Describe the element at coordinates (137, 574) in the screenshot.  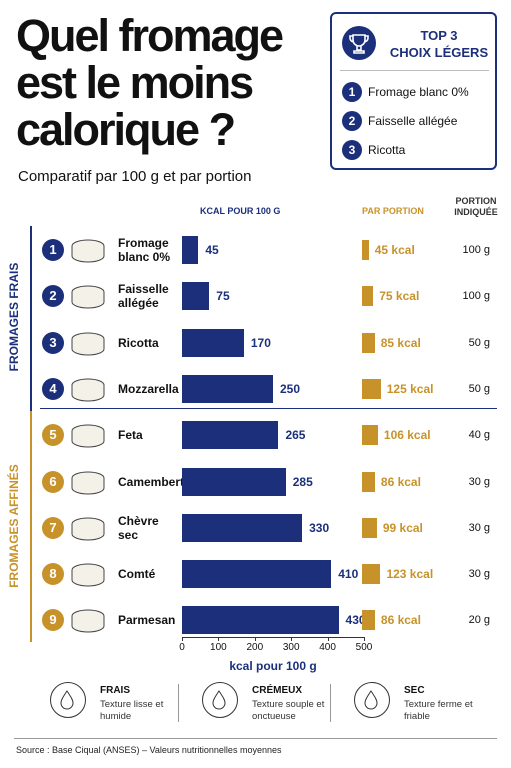
I see `category-label: Comté` at that location.